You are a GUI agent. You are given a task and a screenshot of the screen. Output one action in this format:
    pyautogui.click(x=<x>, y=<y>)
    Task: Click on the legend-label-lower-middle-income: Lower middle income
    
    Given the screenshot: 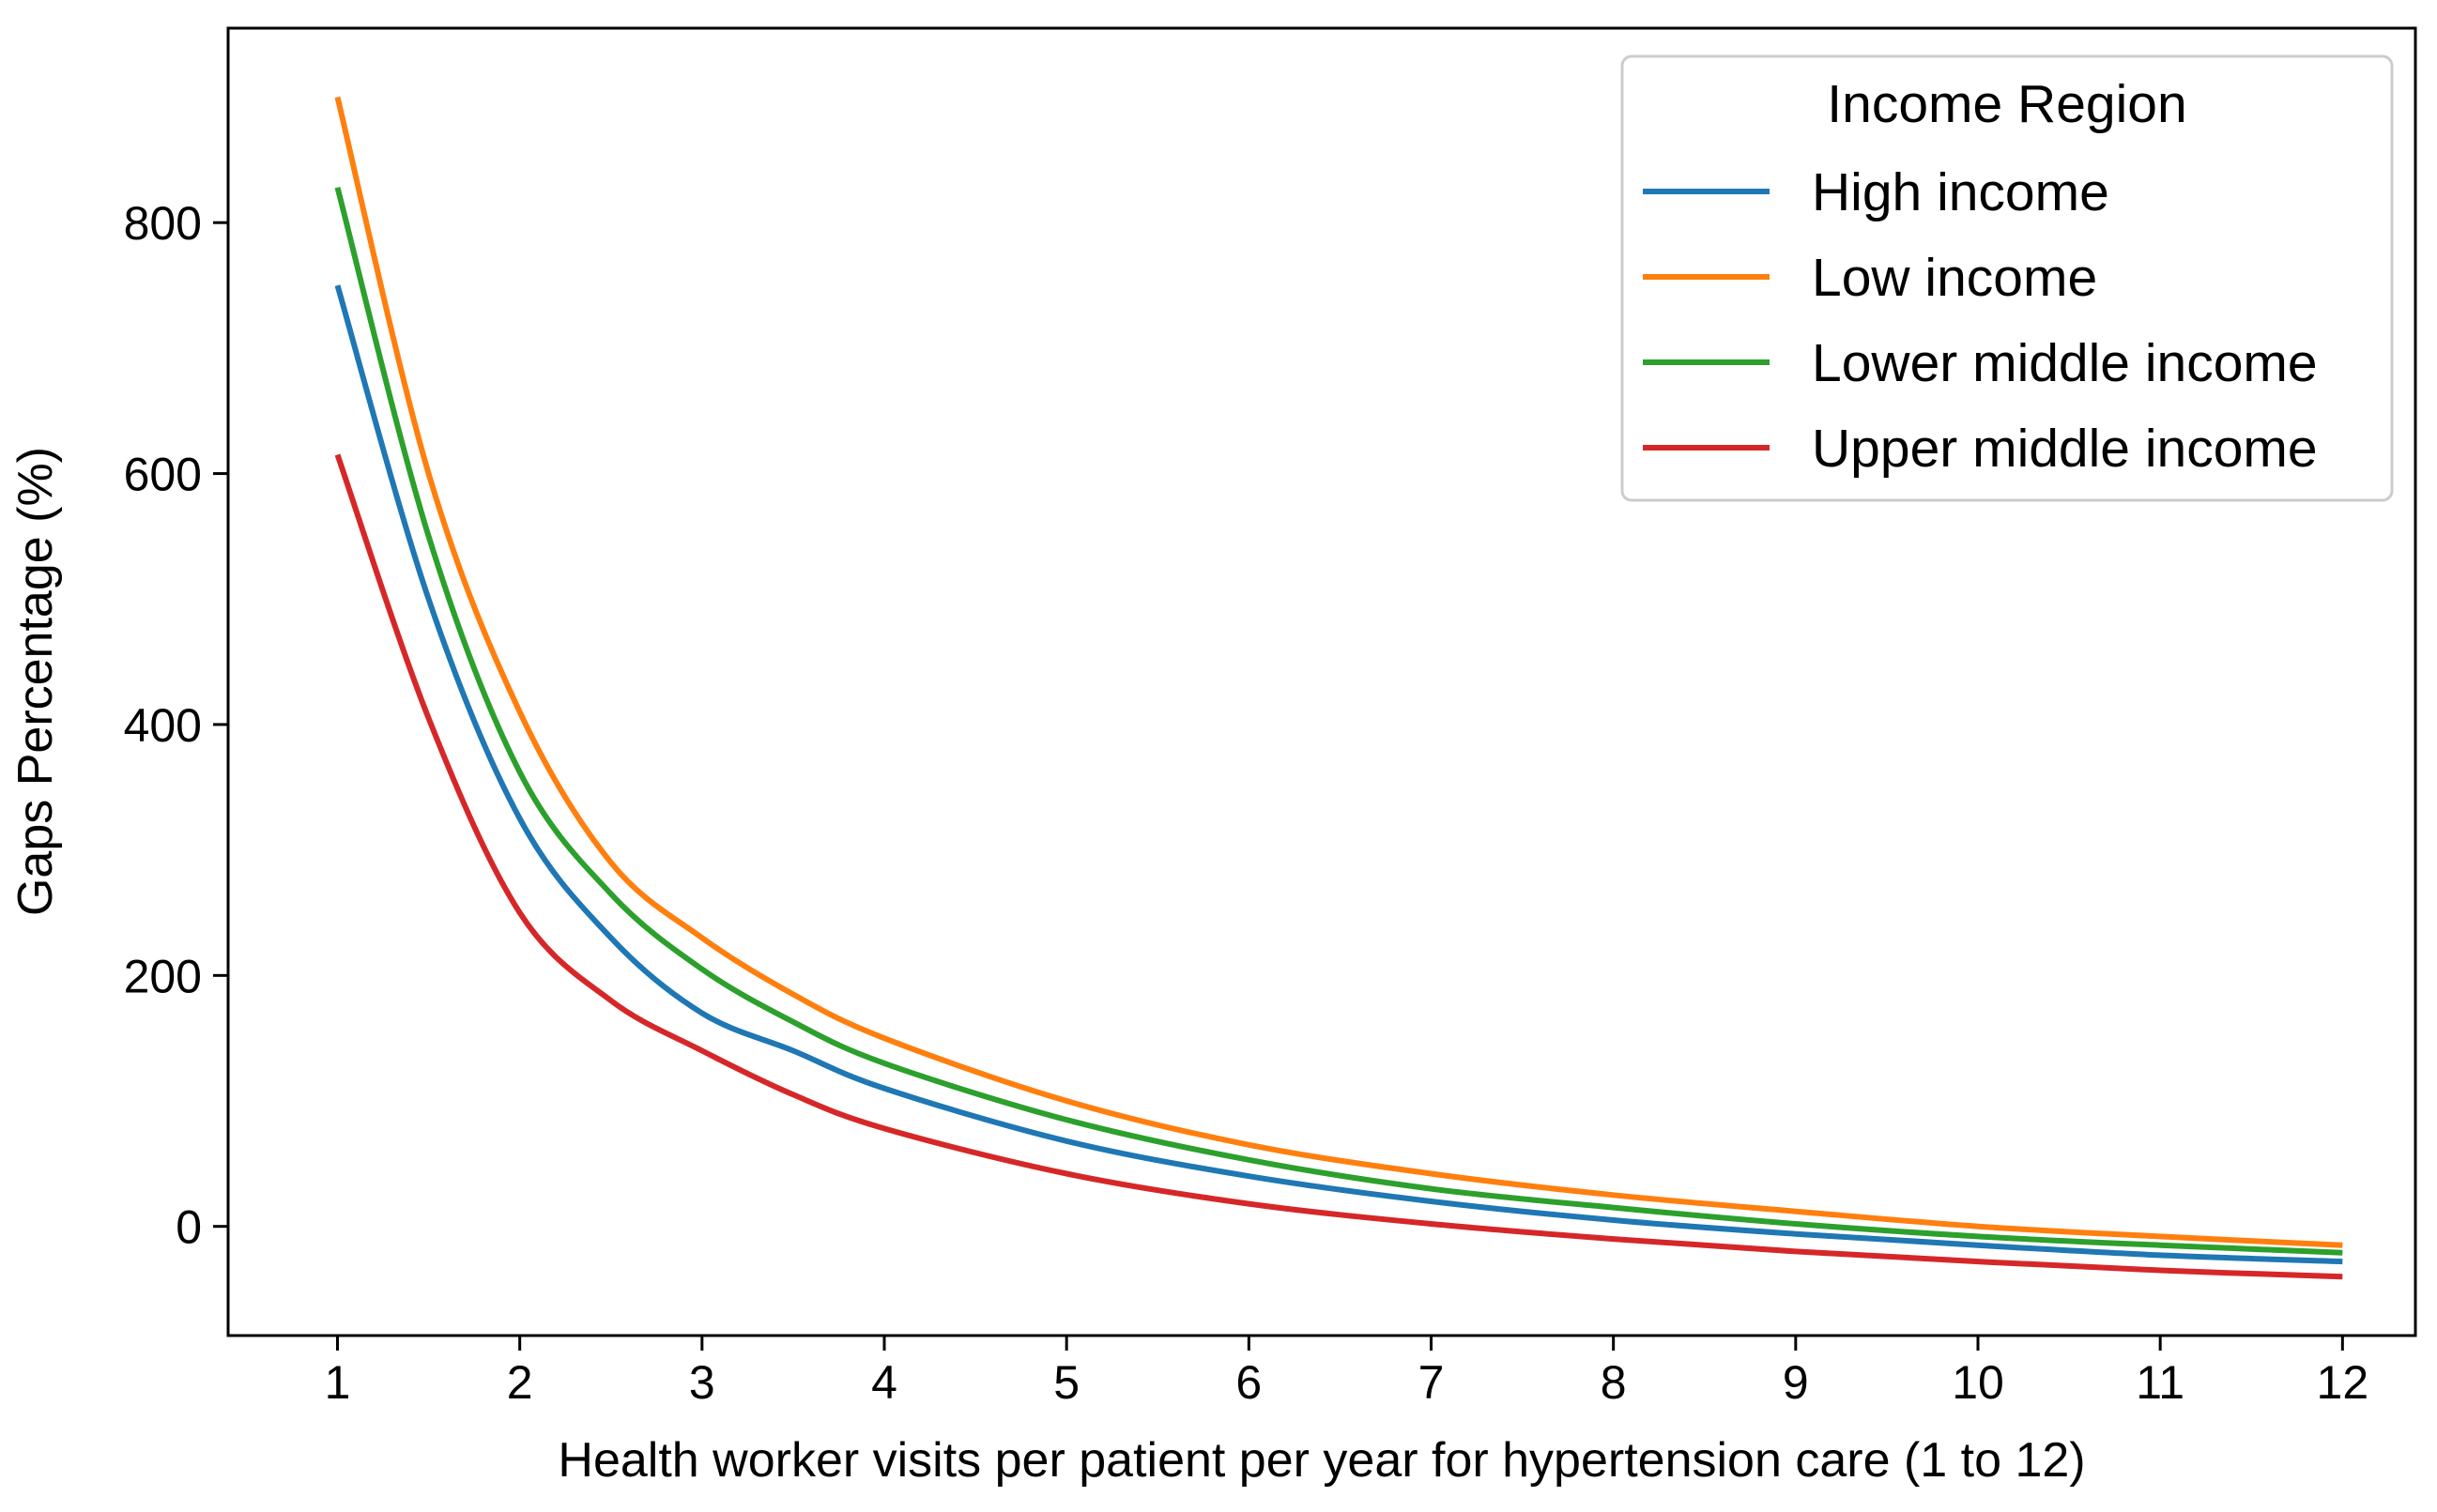 What is the action you would take?
    pyautogui.click(x=2065, y=363)
    